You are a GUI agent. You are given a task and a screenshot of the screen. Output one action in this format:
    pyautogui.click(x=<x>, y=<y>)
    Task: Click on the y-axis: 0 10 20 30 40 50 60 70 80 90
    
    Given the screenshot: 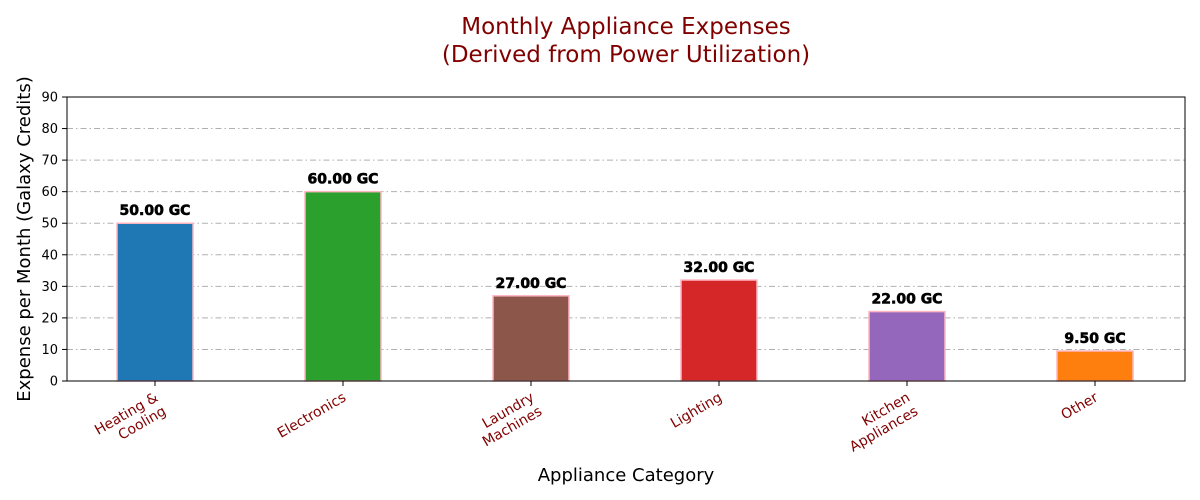 What is the action you would take?
    pyautogui.click(x=54, y=240)
    